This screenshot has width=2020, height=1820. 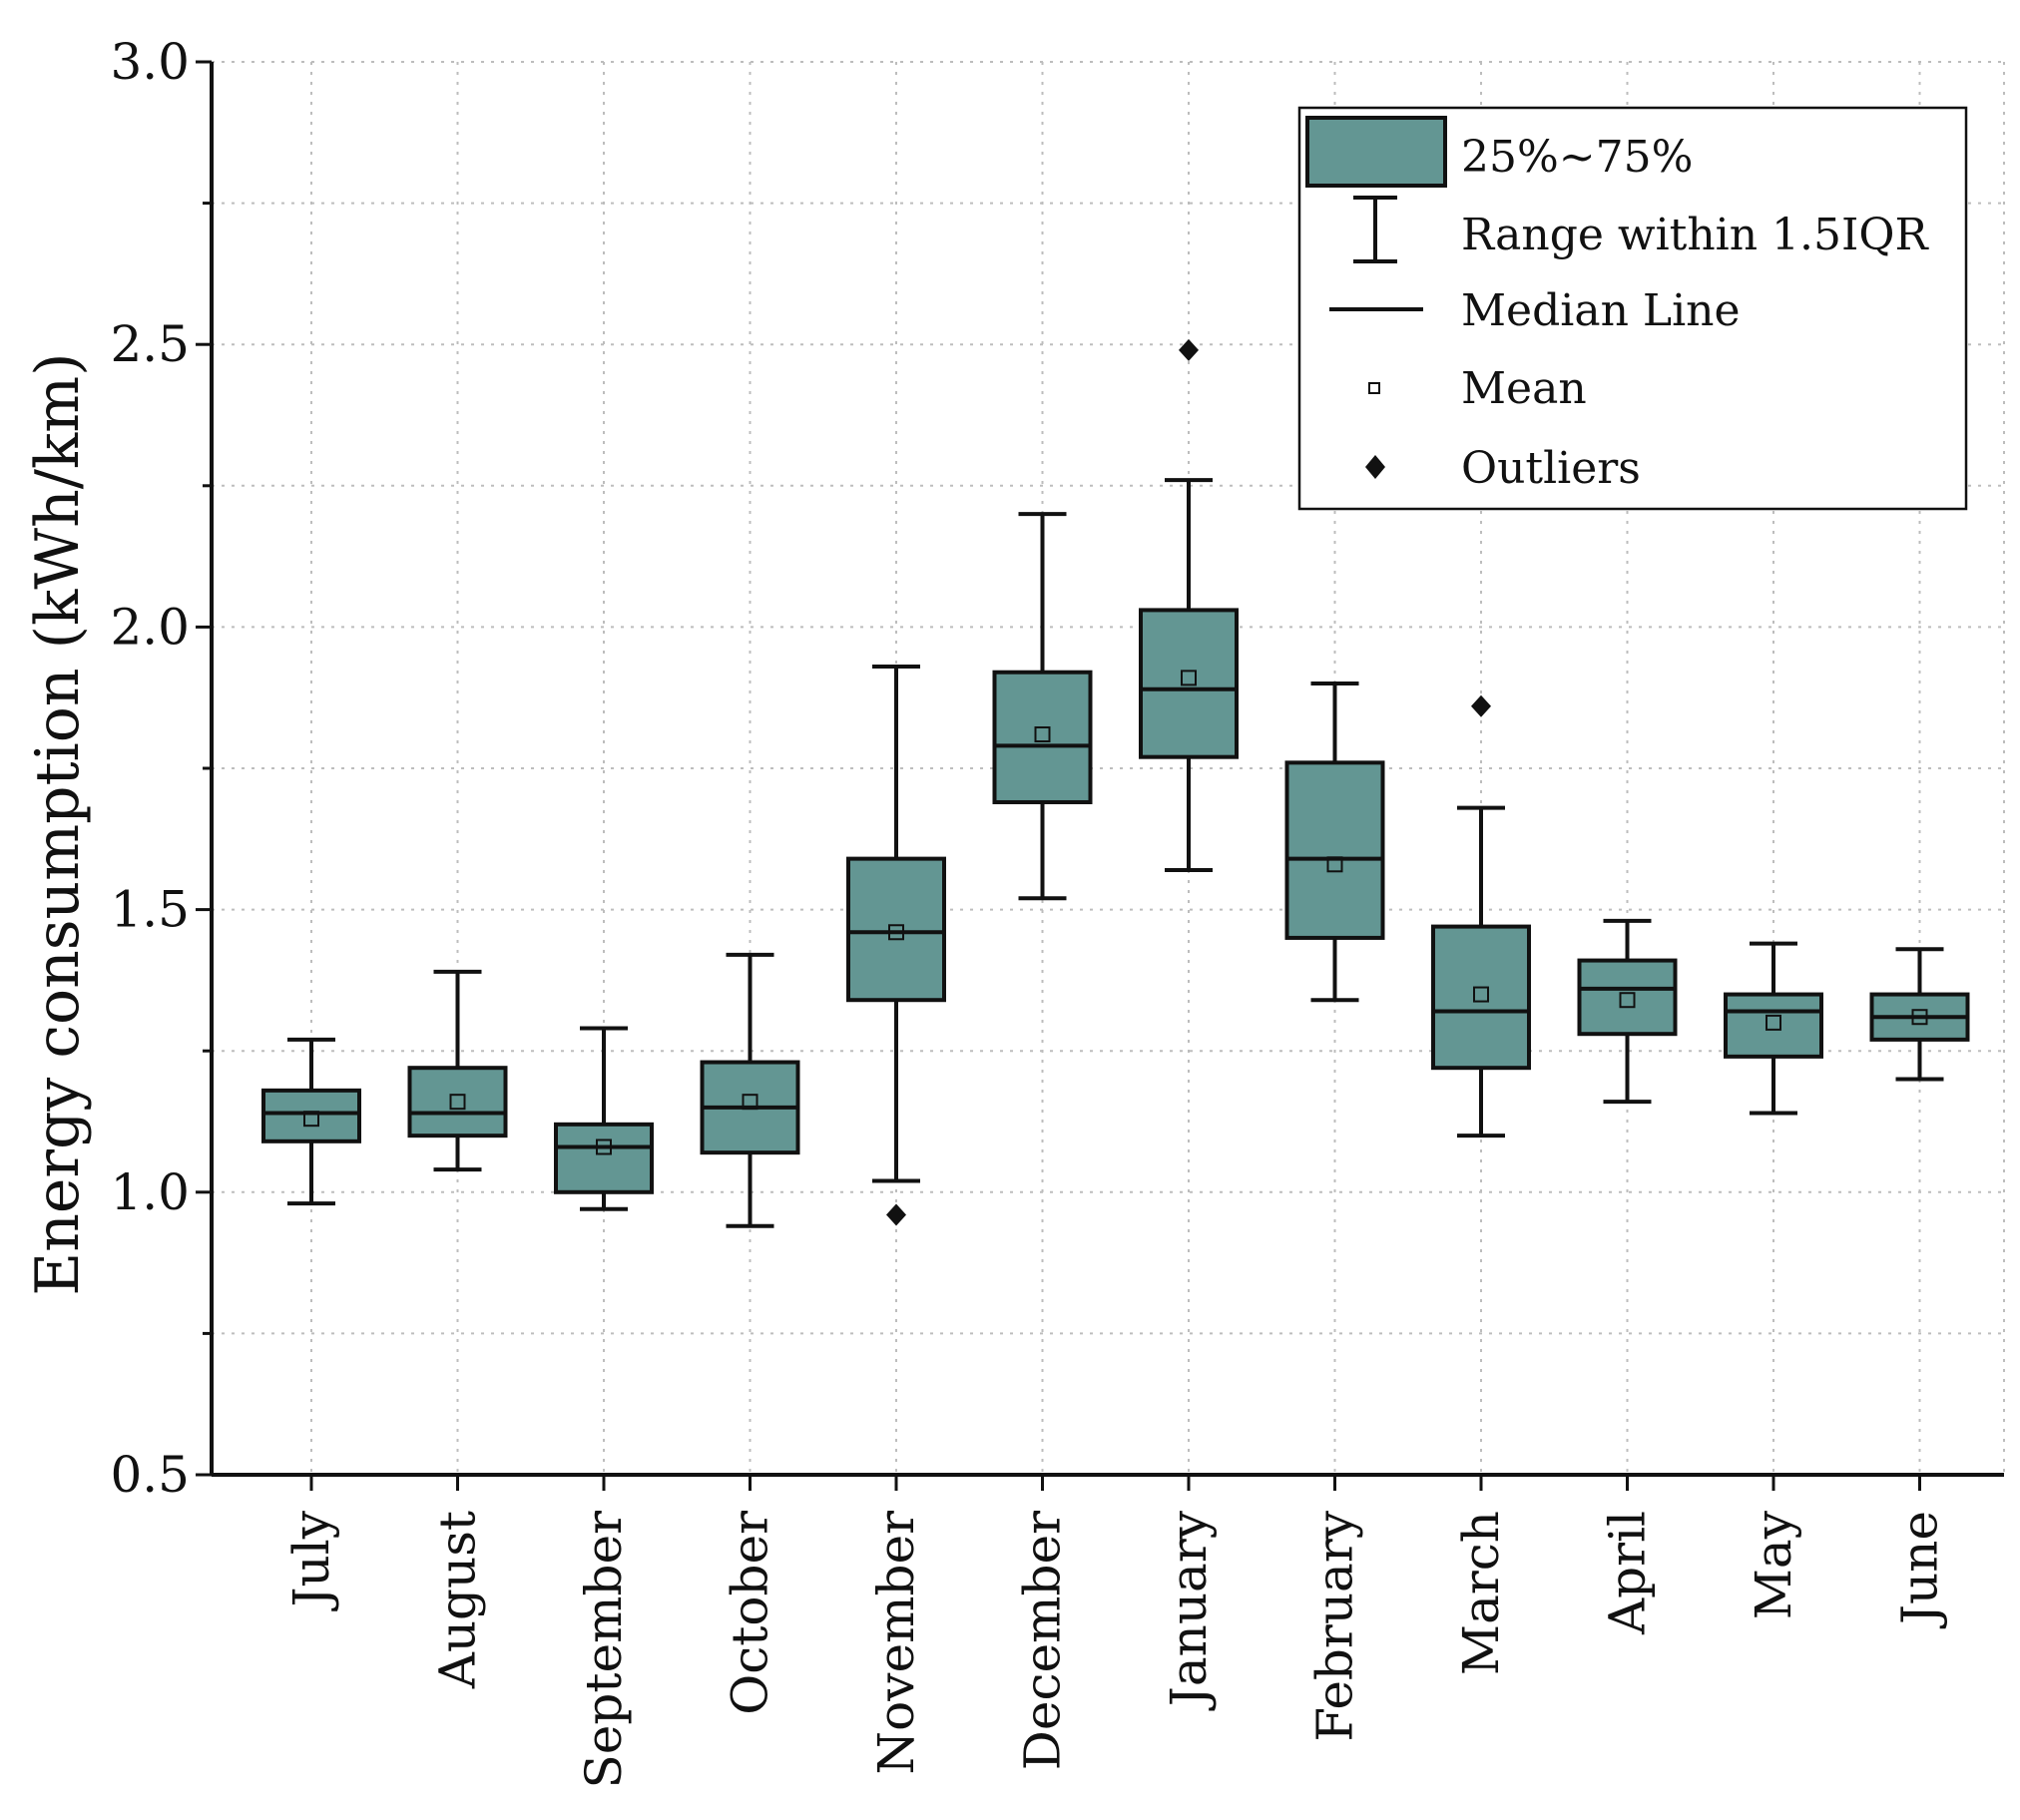 What do you see at coordinates (1551, 469) in the screenshot?
I see `legend-label-outlier: Outliers` at bounding box center [1551, 469].